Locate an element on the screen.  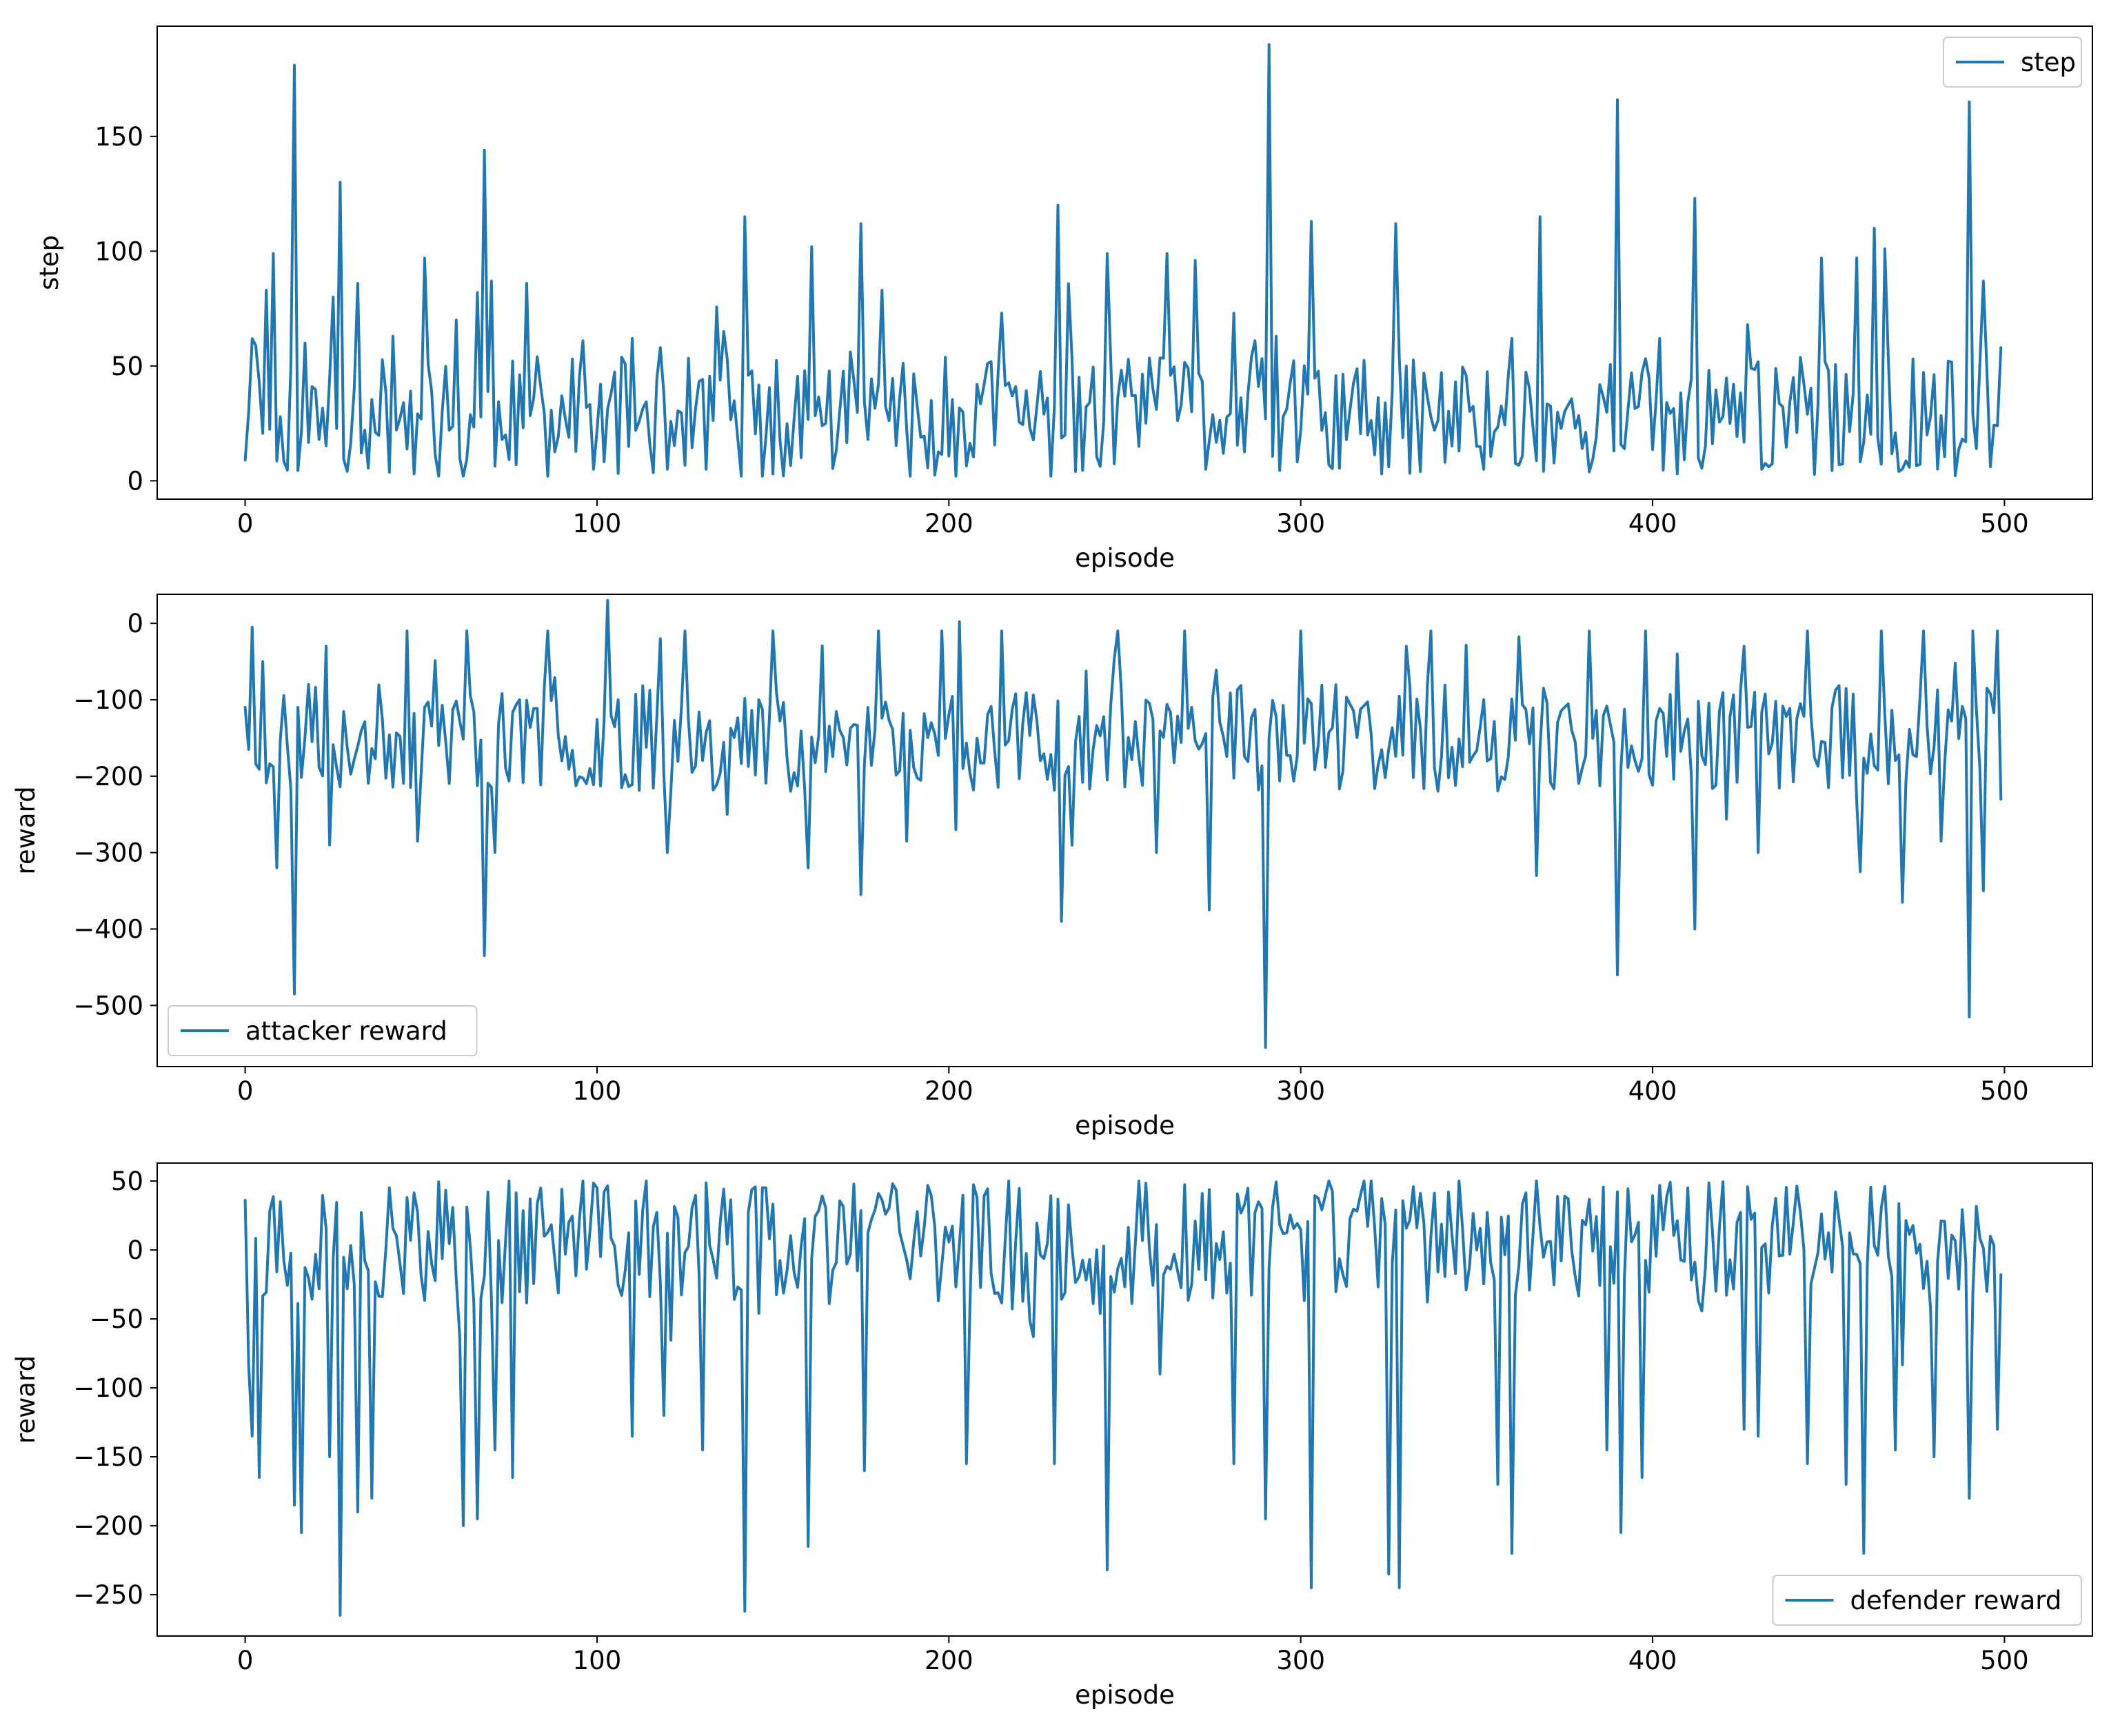
legend-label: attacker reward is located at coordinates (346, 1031).